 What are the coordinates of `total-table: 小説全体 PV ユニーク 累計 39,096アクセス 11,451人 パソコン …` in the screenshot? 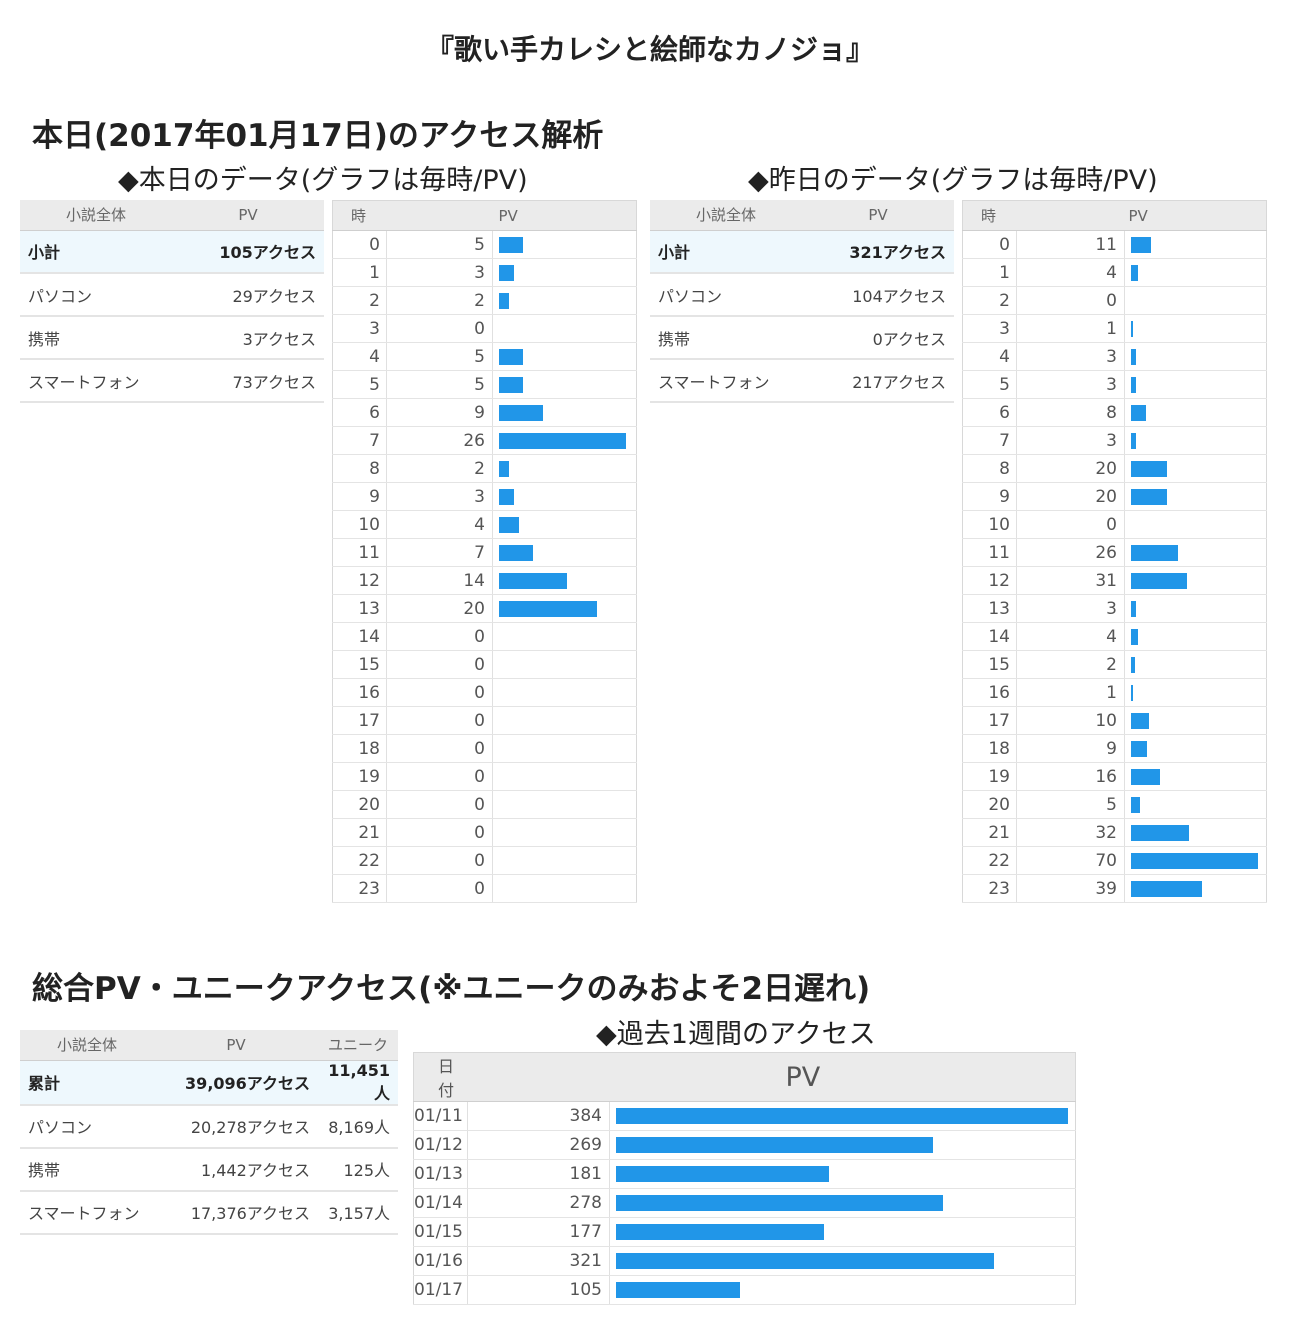 It's located at (209, 1132).